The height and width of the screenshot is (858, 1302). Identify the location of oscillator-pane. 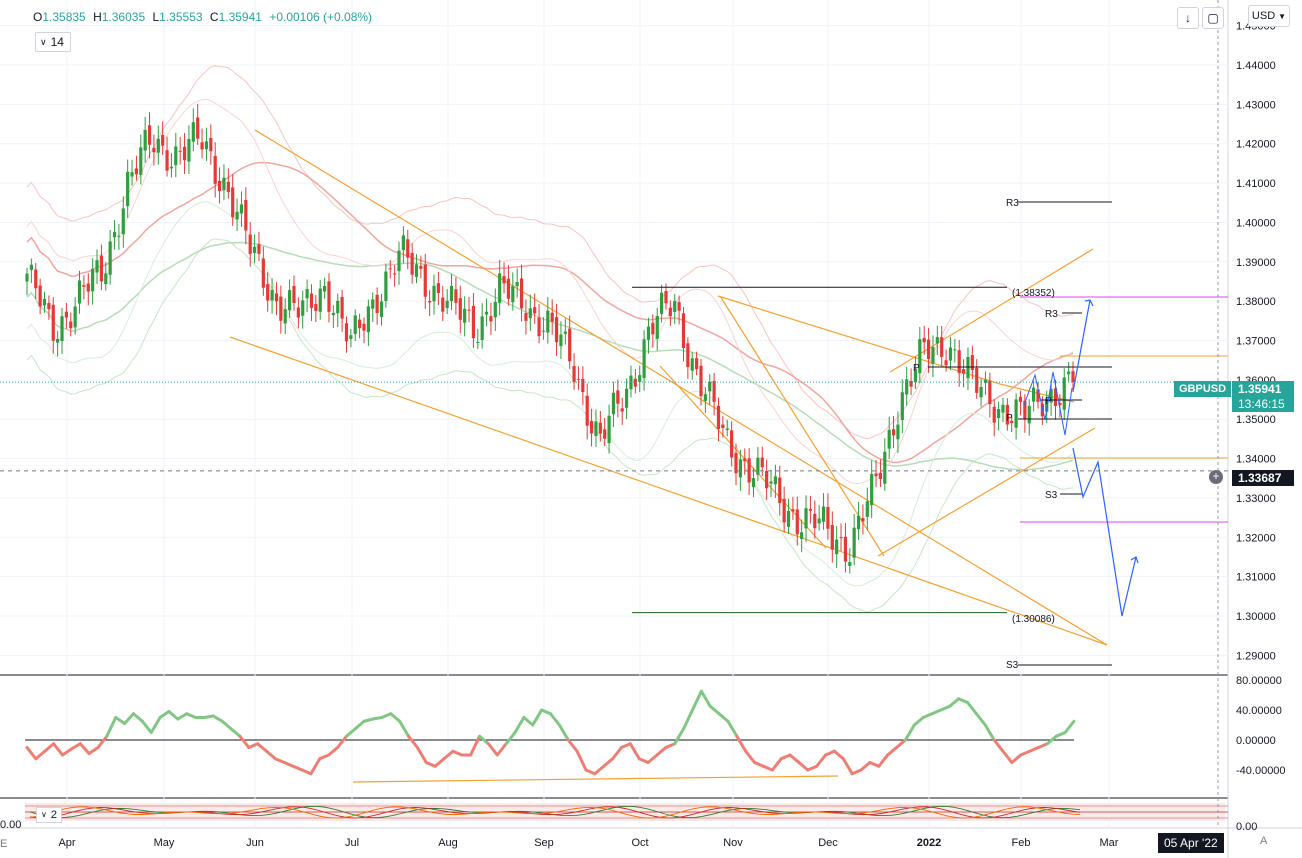
(550, 736).